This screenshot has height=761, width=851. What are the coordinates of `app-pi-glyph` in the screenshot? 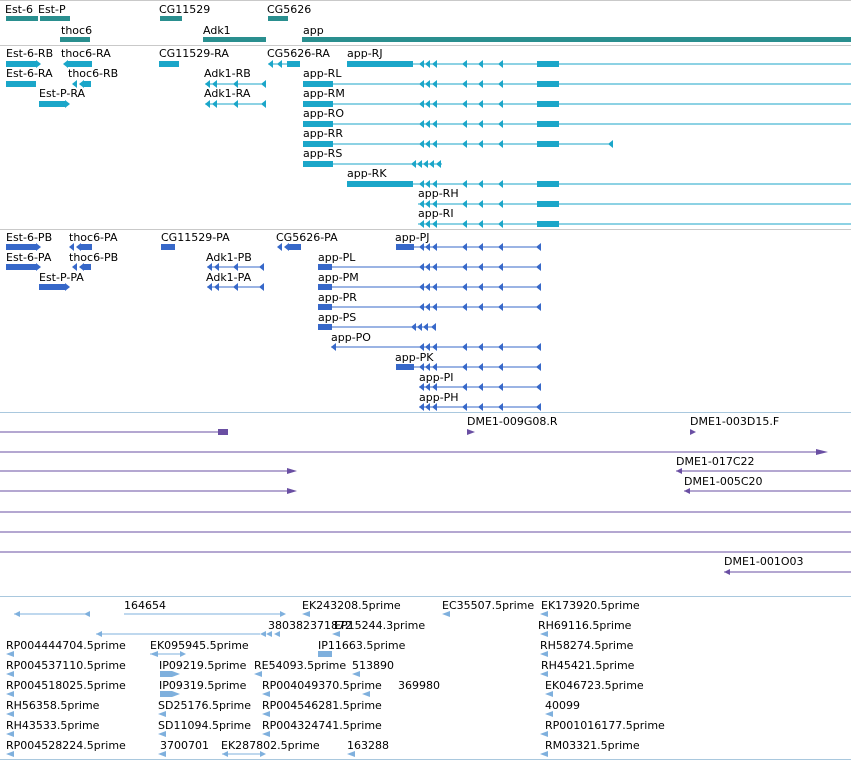 It's located at (480, 387).